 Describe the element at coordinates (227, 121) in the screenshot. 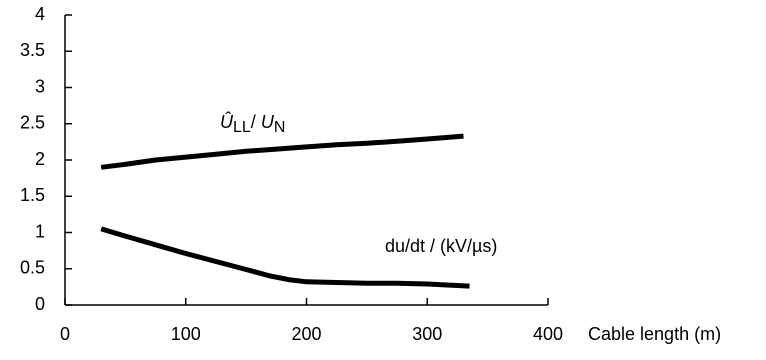

I see `series-1-label-main-symbol: Û` at that location.